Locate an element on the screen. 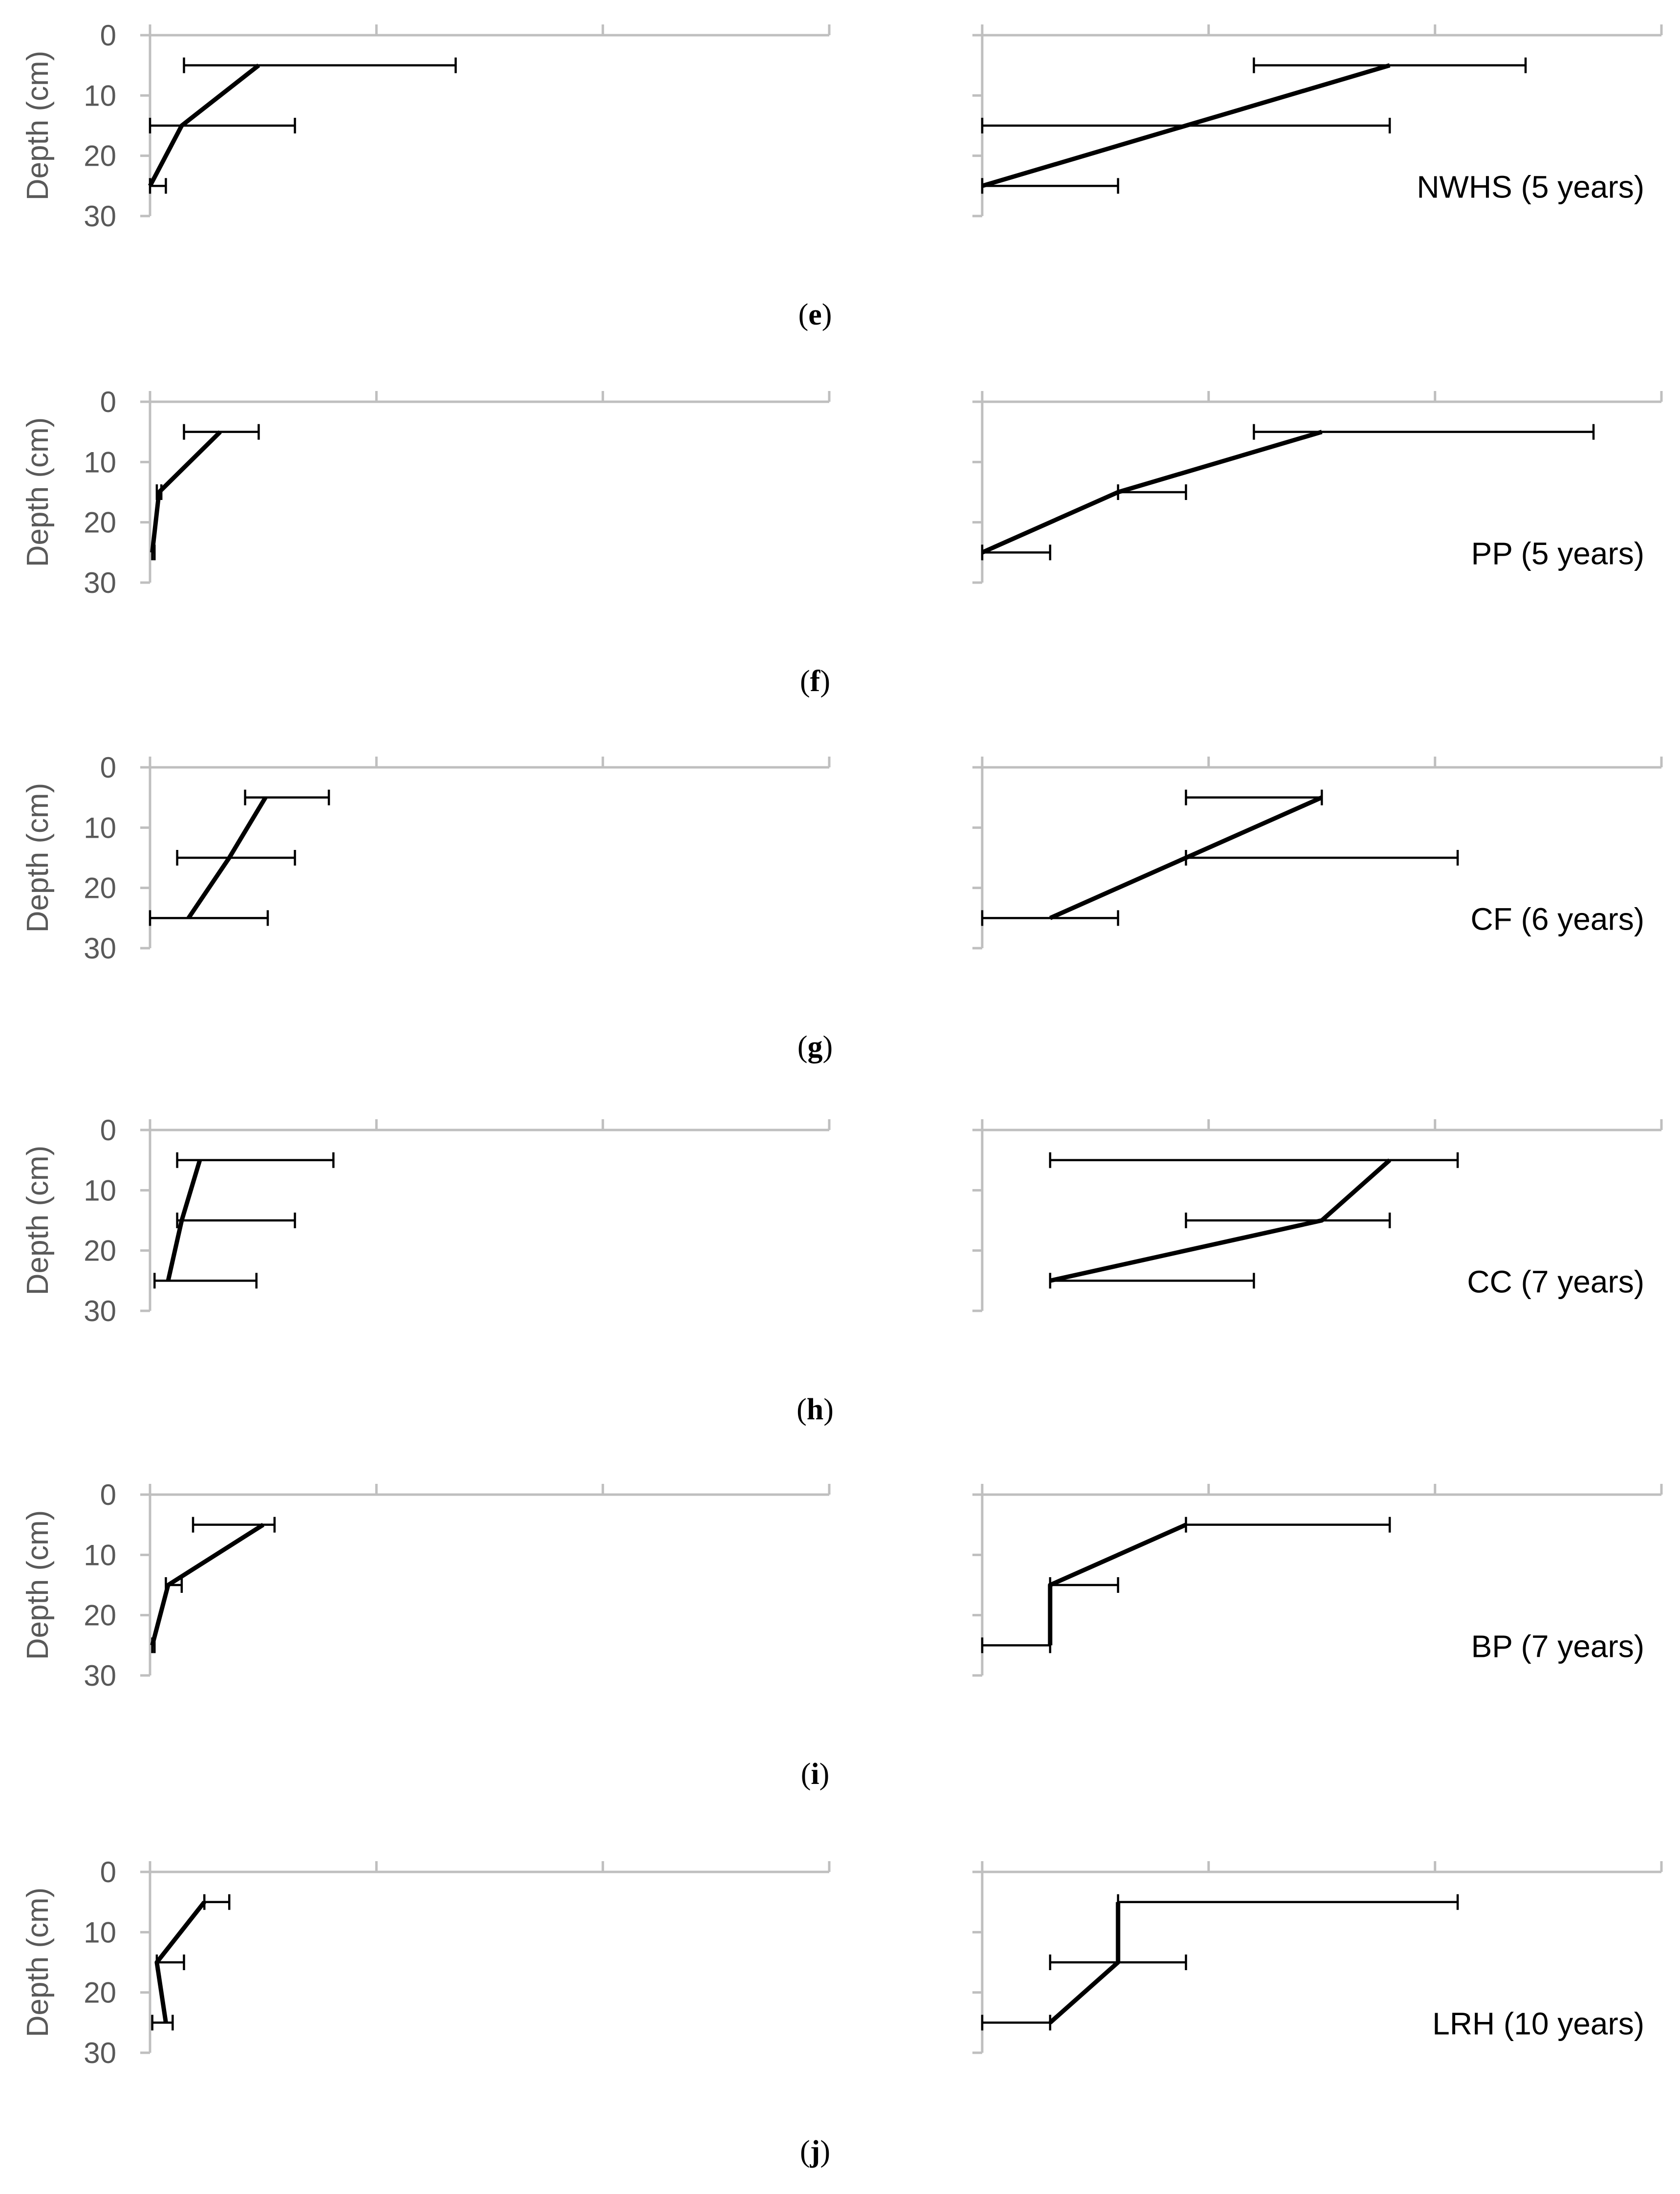 The width and height of the screenshot is (1680, 2194). panel-letter: f is located at coordinates (815, 681).